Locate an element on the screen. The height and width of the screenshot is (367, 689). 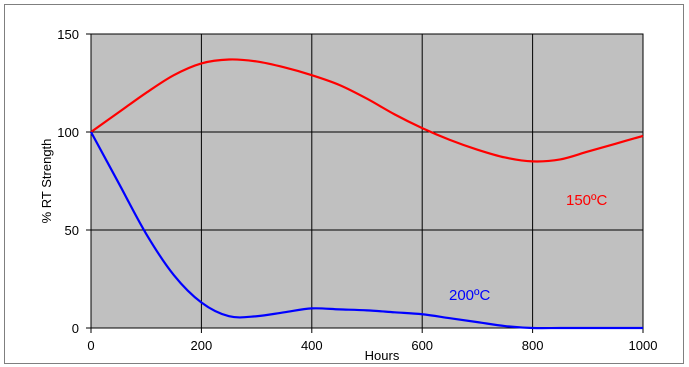
series-label-200c: 200ºC is located at coordinates (470, 295).